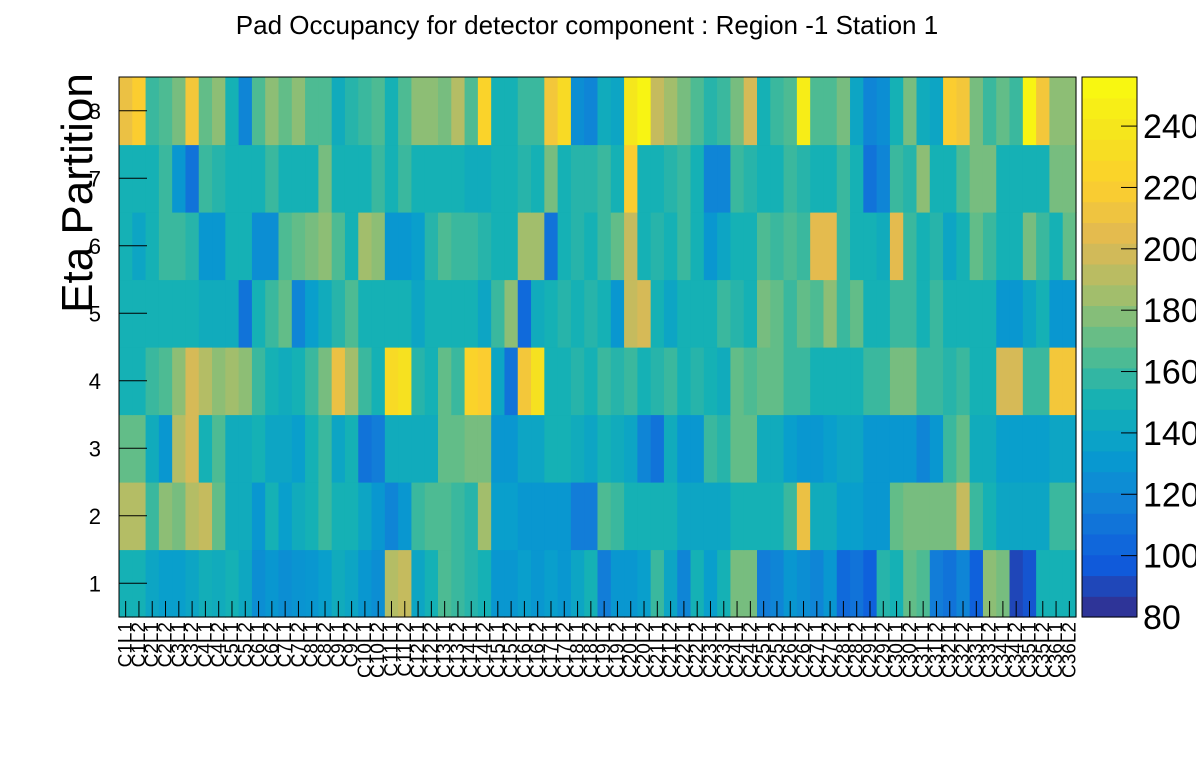 This screenshot has width=1196, height=772. What do you see at coordinates (976, 650) in the screenshot?
I see `x-tick-label: C33L1` at bounding box center [976, 650].